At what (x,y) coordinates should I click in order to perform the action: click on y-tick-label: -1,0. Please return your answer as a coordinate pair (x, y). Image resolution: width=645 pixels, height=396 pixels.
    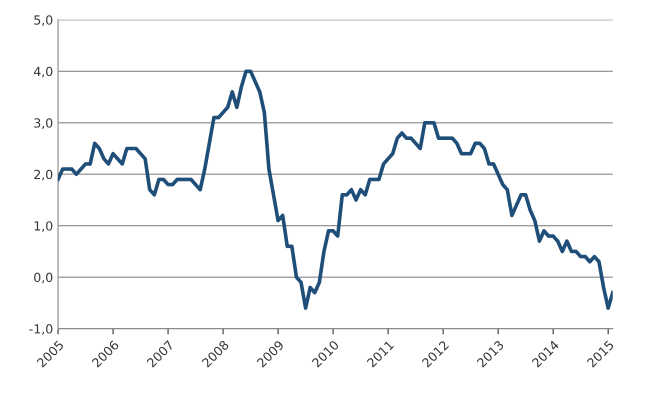
    Looking at the image, I should click on (40, 329).